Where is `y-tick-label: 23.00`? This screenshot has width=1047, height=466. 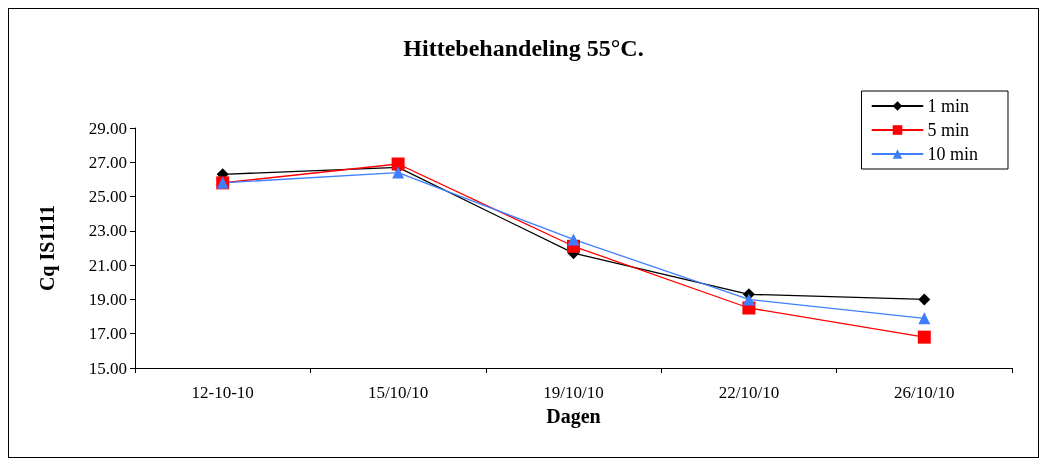
y-tick-label: 23.00 is located at coordinates (107, 231).